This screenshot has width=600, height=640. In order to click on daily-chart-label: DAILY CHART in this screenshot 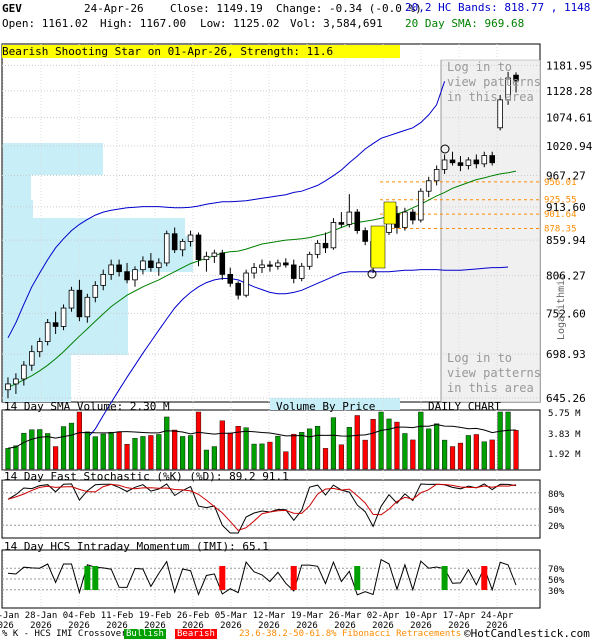, I will do `click(464, 406)`.